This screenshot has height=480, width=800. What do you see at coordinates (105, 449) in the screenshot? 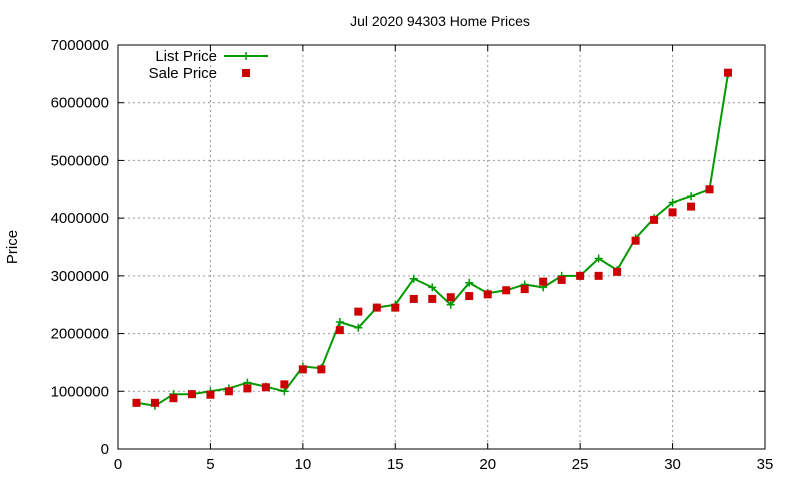
I see `y-tick-label: 0` at bounding box center [105, 449].